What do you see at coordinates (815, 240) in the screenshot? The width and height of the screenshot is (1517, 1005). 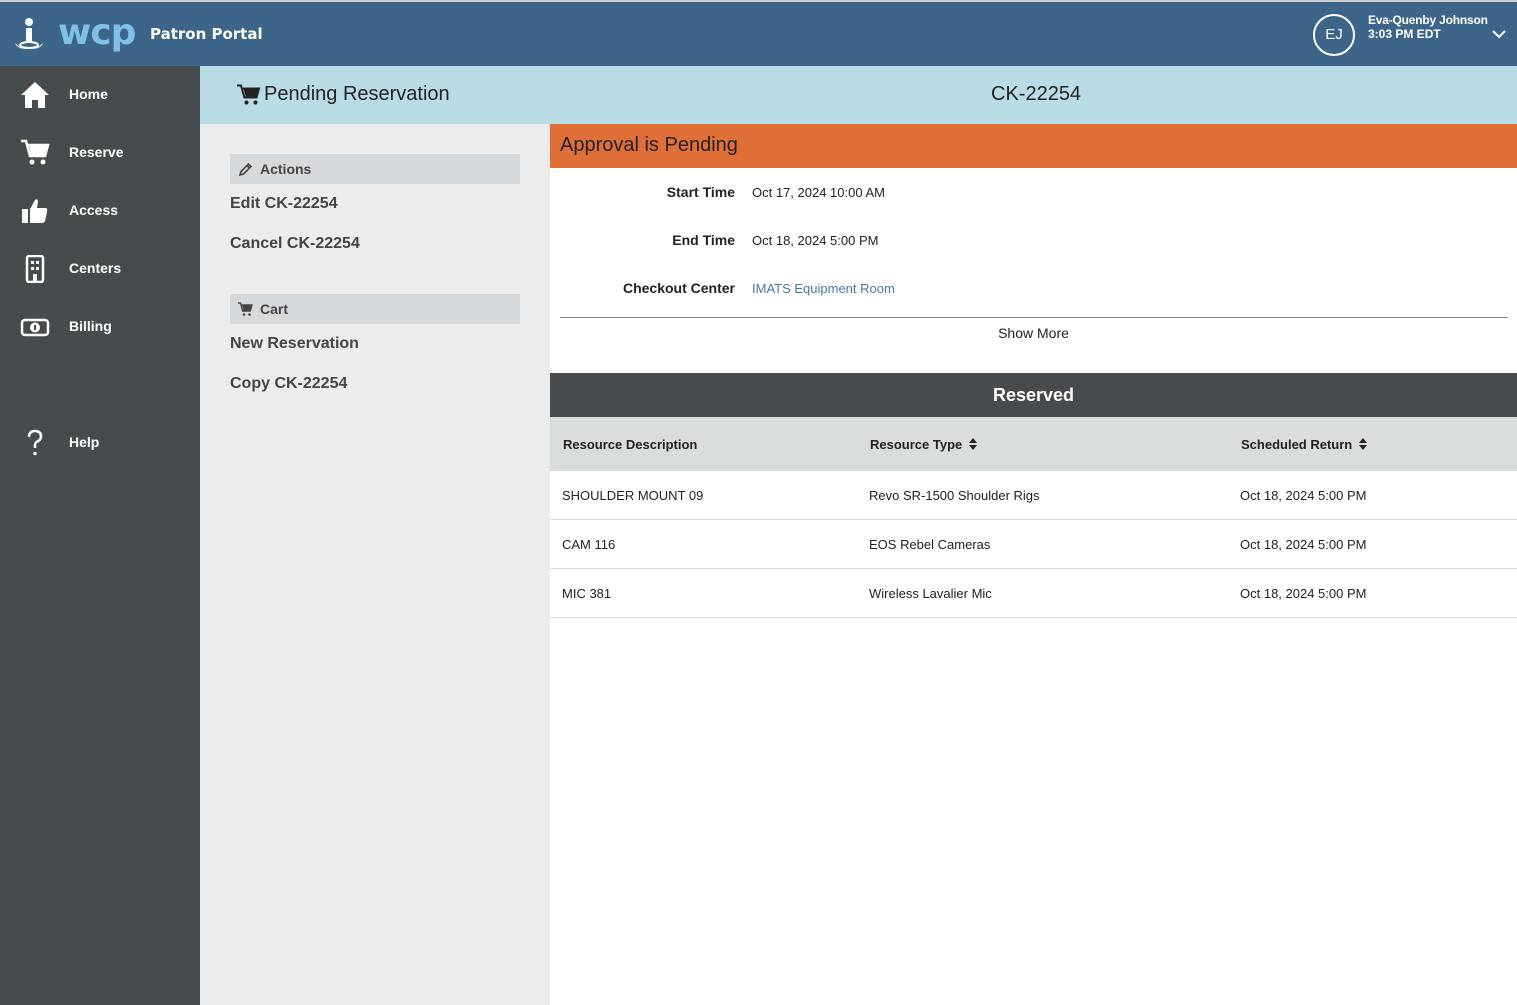 I see `end-time-value: Oct 18, 2024 5:00 PM` at bounding box center [815, 240].